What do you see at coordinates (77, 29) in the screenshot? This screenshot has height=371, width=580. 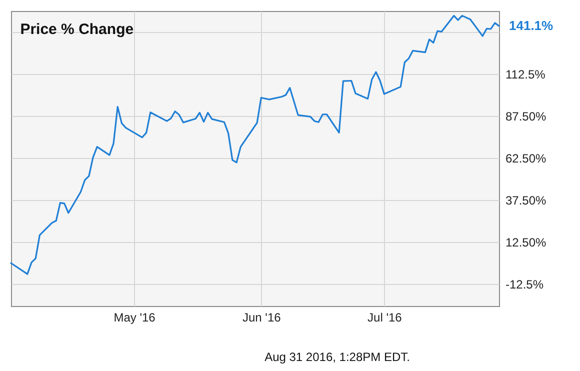 I see `text: Price % Change` at bounding box center [77, 29].